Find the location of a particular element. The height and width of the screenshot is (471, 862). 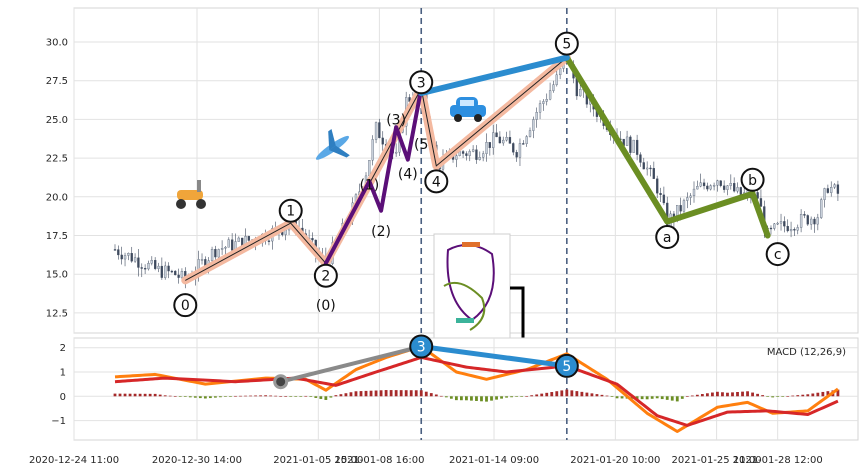

wave-label: b is located at coordinates (752, 181).